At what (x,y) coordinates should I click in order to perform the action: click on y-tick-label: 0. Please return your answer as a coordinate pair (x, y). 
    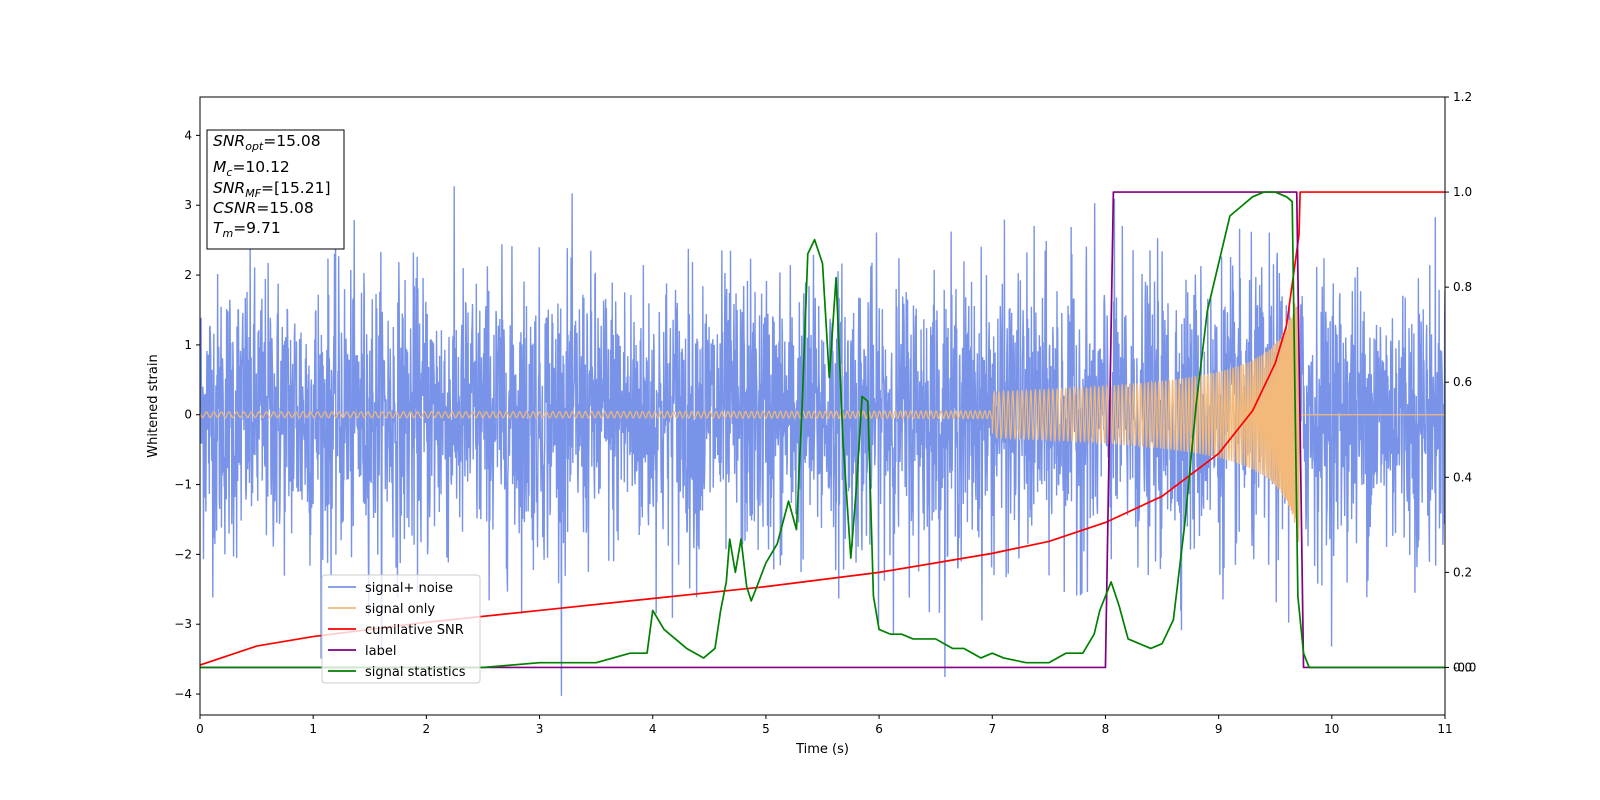
    Looking at the image, I should click on (188, 415).